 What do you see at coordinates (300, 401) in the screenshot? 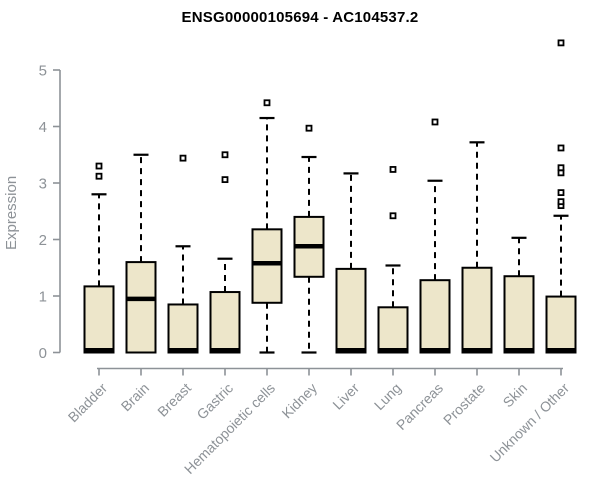
I see `x-tick-label-kidney: Kidney` at bounding box center [300, 401].